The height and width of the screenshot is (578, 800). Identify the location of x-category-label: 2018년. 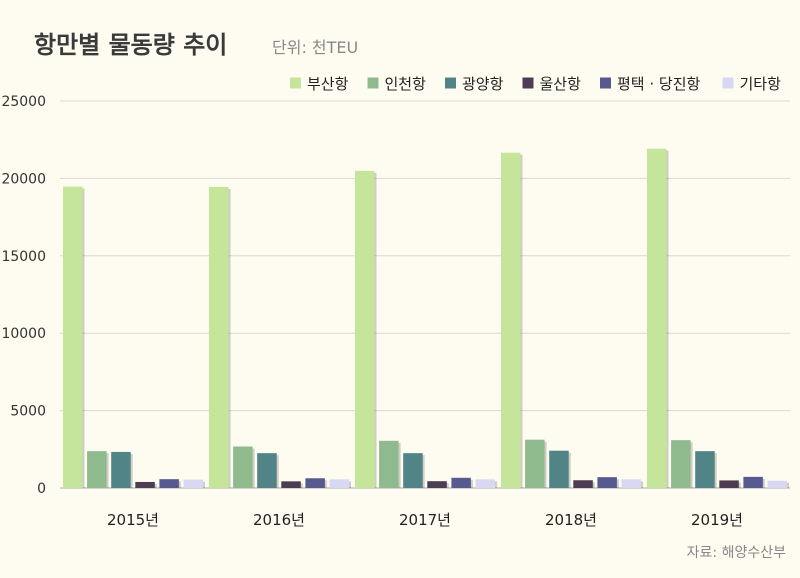
(571, 520).